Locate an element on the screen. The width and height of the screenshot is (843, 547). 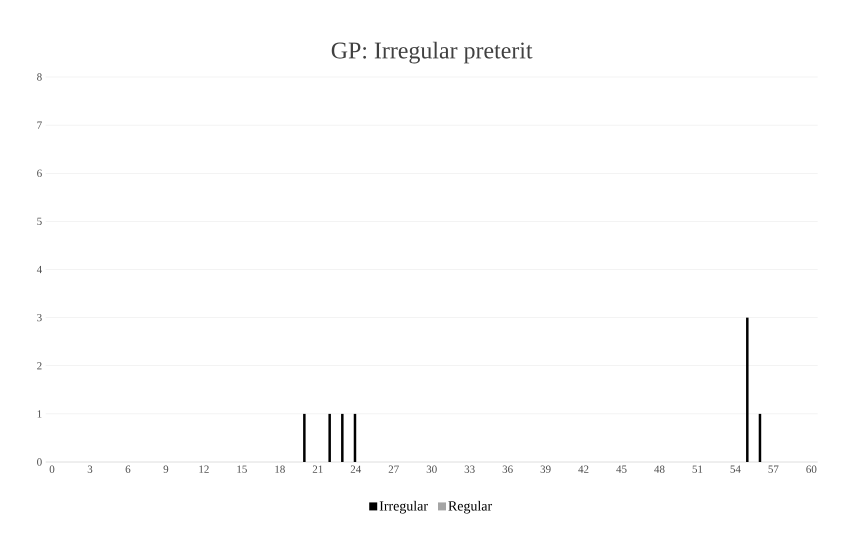
y-tick-label: 0 is located at coordinates (39, 462).